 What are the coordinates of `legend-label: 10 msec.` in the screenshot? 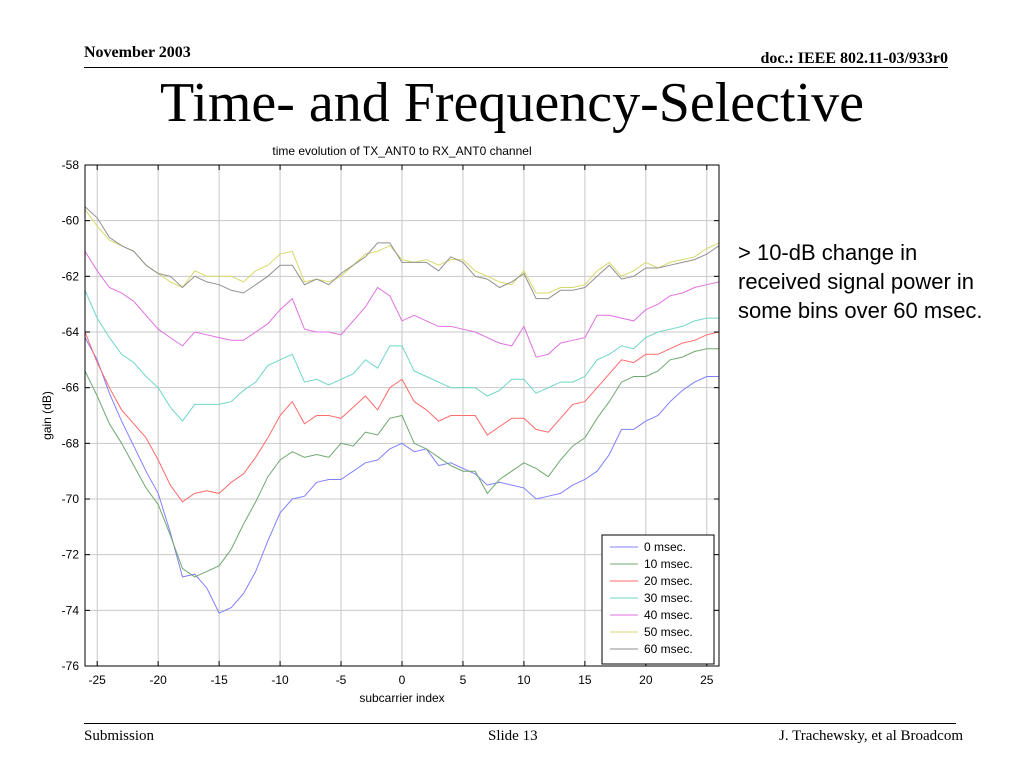 It's located at (668, 564).